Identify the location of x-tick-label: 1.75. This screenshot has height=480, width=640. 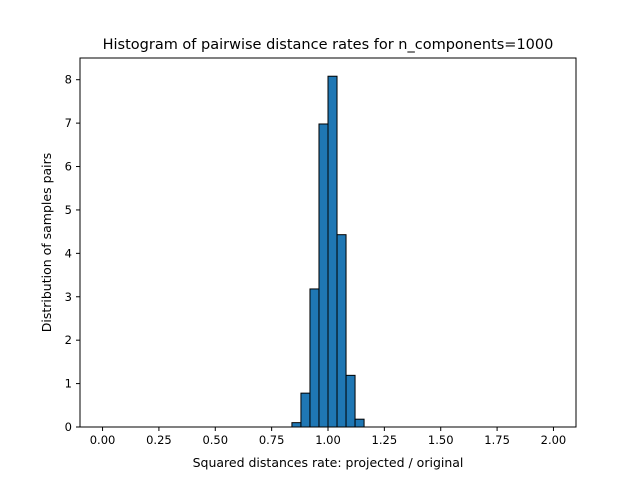
(497, 440).